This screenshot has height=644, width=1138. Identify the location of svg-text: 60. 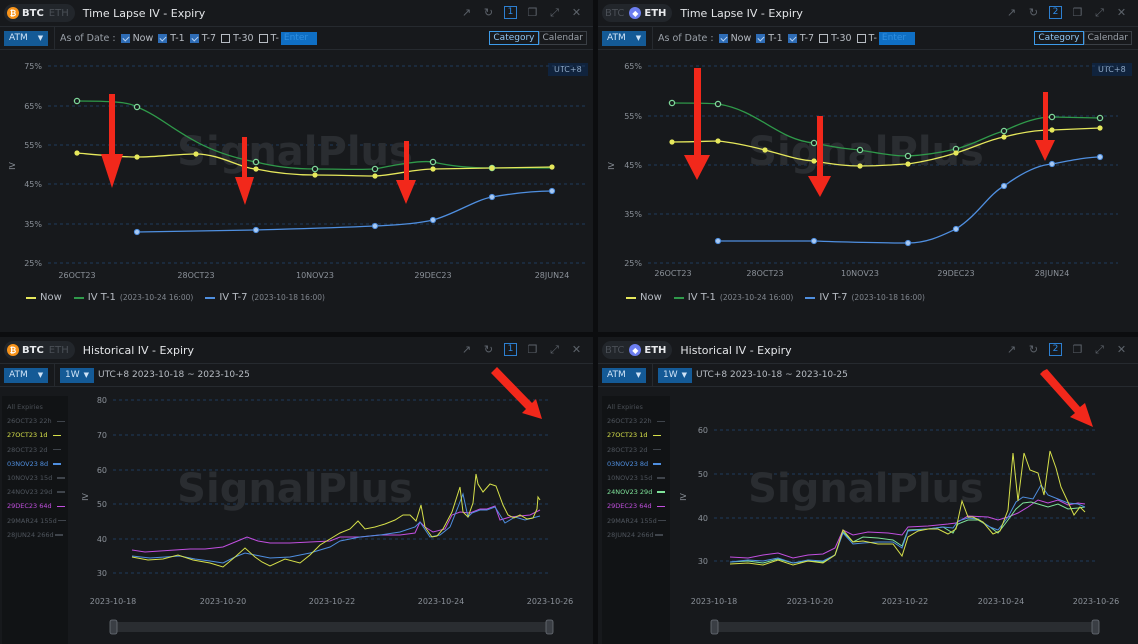
(703, 430).